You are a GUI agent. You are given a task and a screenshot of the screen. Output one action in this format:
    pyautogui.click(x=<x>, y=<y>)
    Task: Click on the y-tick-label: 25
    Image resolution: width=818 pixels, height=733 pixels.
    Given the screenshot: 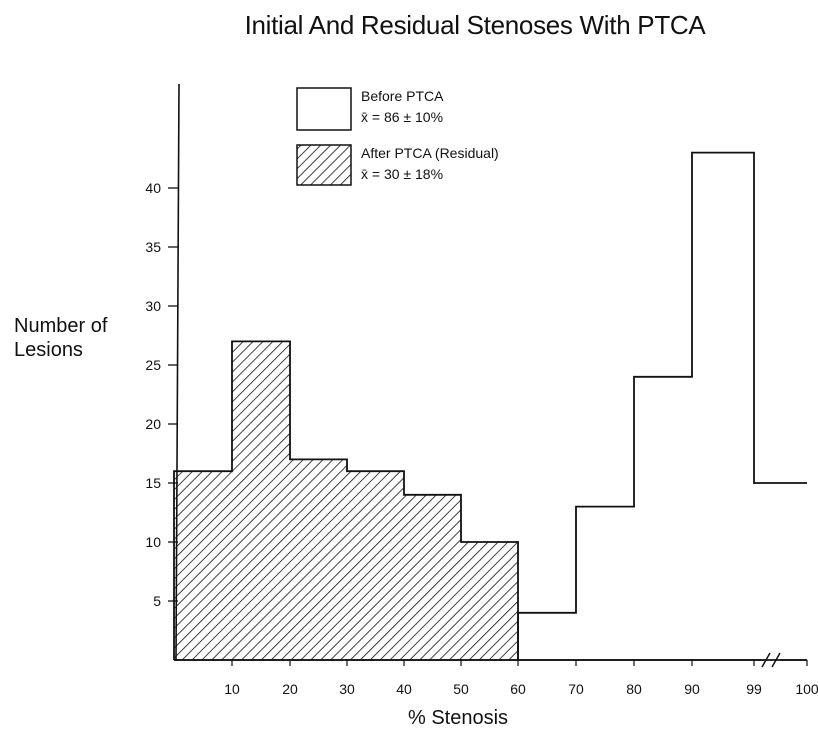 What is the action you would take?
    pyautogui.click(x=153, y=365)
    